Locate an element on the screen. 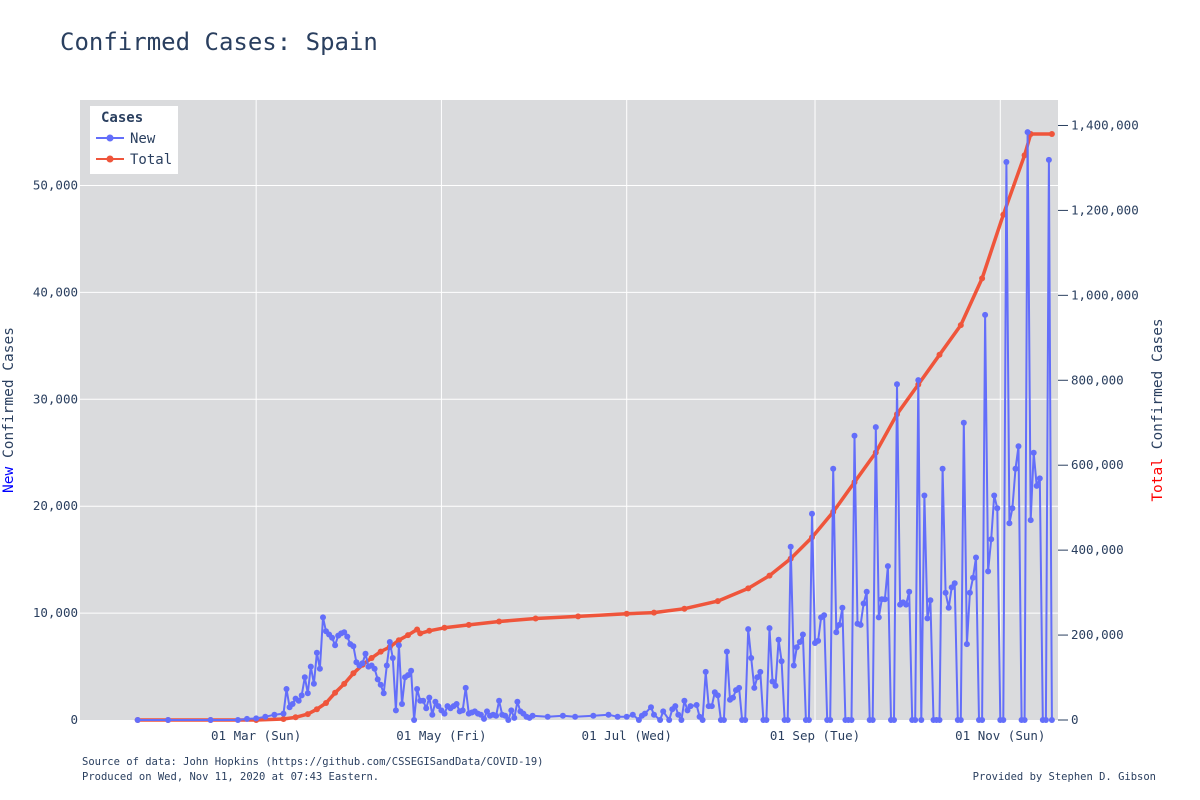  y-left-tick-label: 50,000 is located at coordinates (55, 185).